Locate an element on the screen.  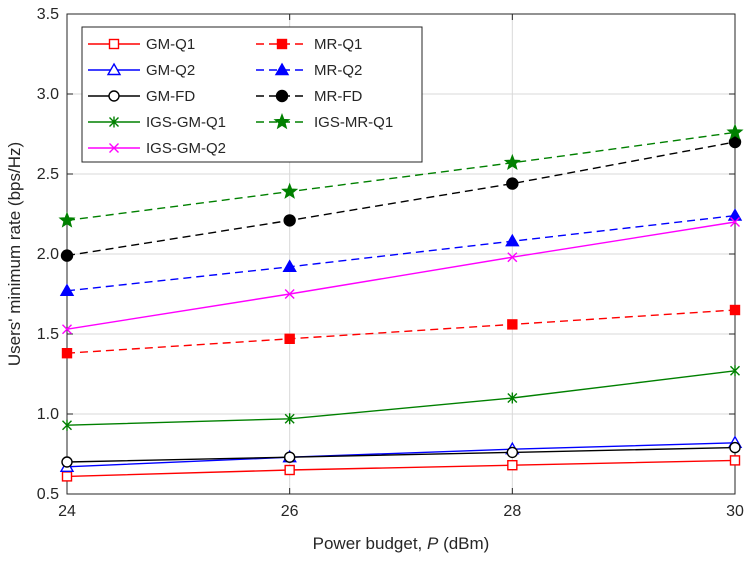
legend-label: GM-Q1 is located at coordinates (170, 44).